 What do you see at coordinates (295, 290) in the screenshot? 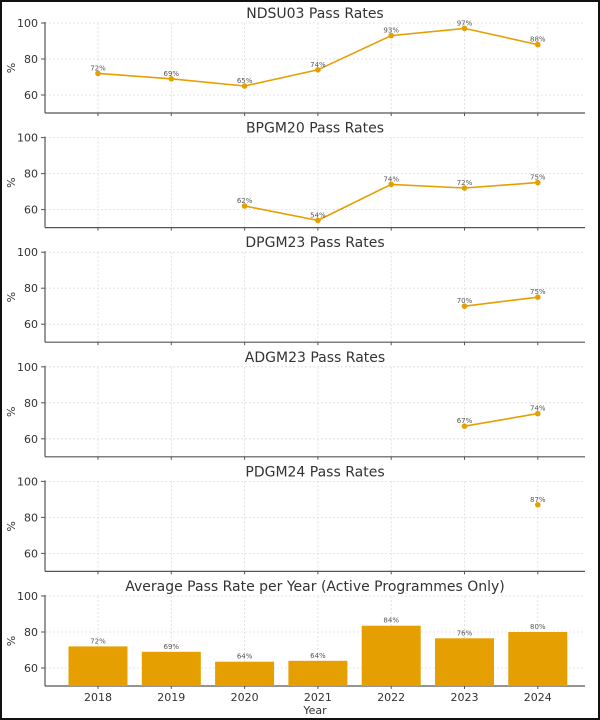
I see `panel-2: DPGM23 Pass Rates 60 80 100% 70% 75%` at bounding box center [295, 290].